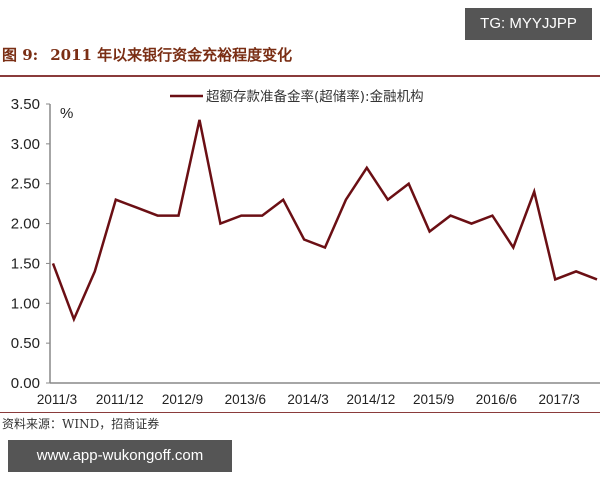 The image size is (600, 480). I want to click on watermark-top: TG: MYYJJPP, so click(528, 24).